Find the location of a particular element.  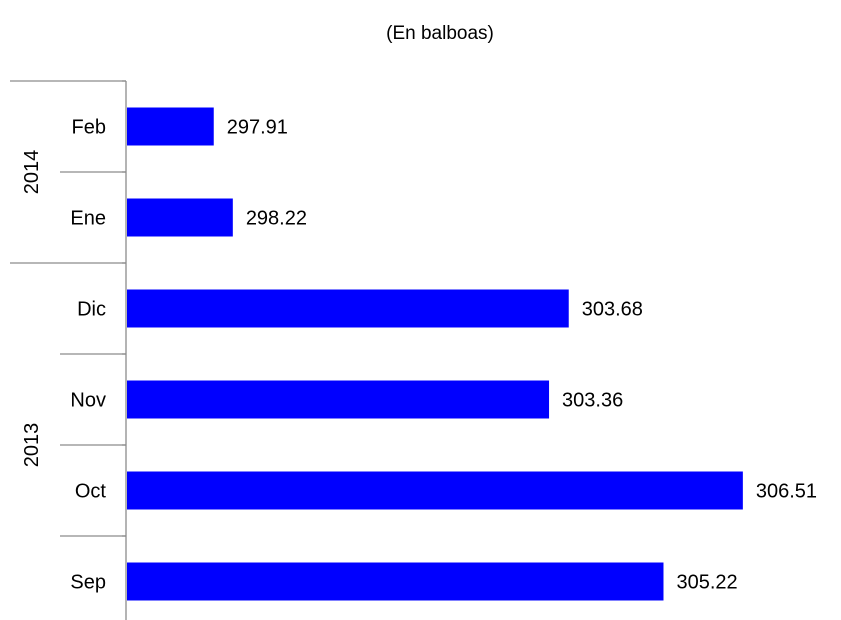

bar-ene is located at coordinates (180, 217).